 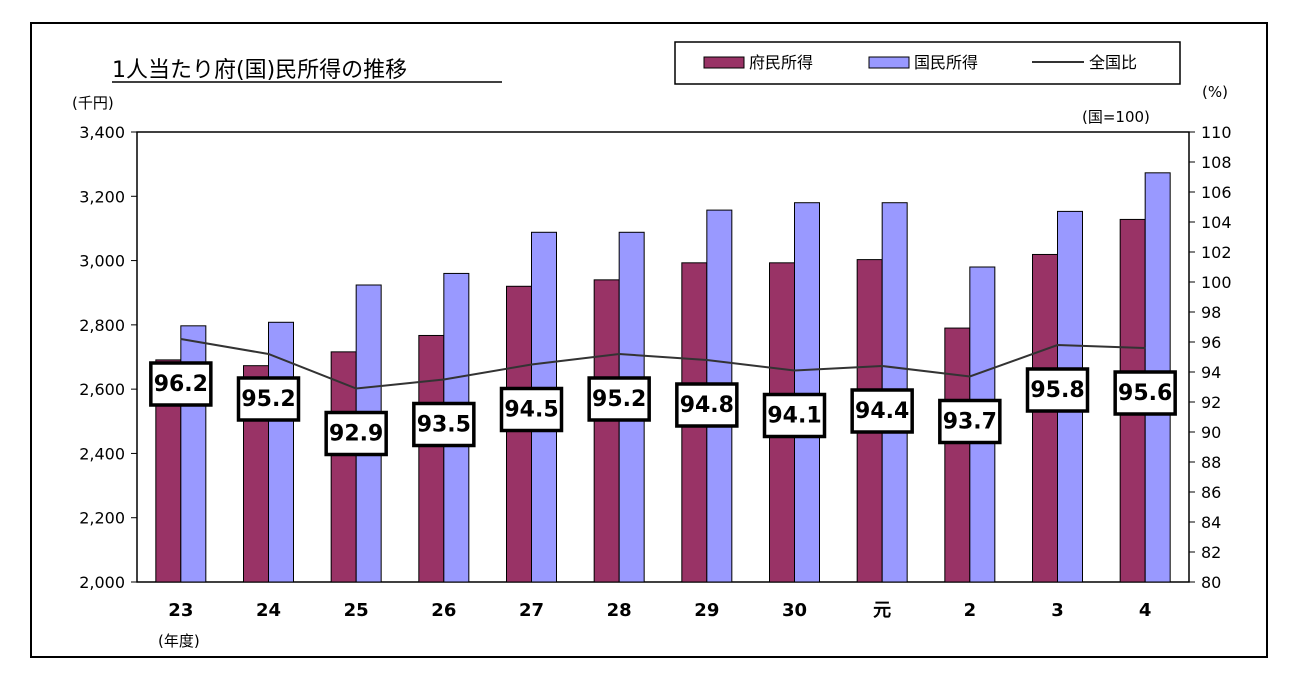 I want to click on y-axis: 2,000 2,200 2,400 2,600 2,800 3,000 3,200 3,400, so click(x=108, y=357).